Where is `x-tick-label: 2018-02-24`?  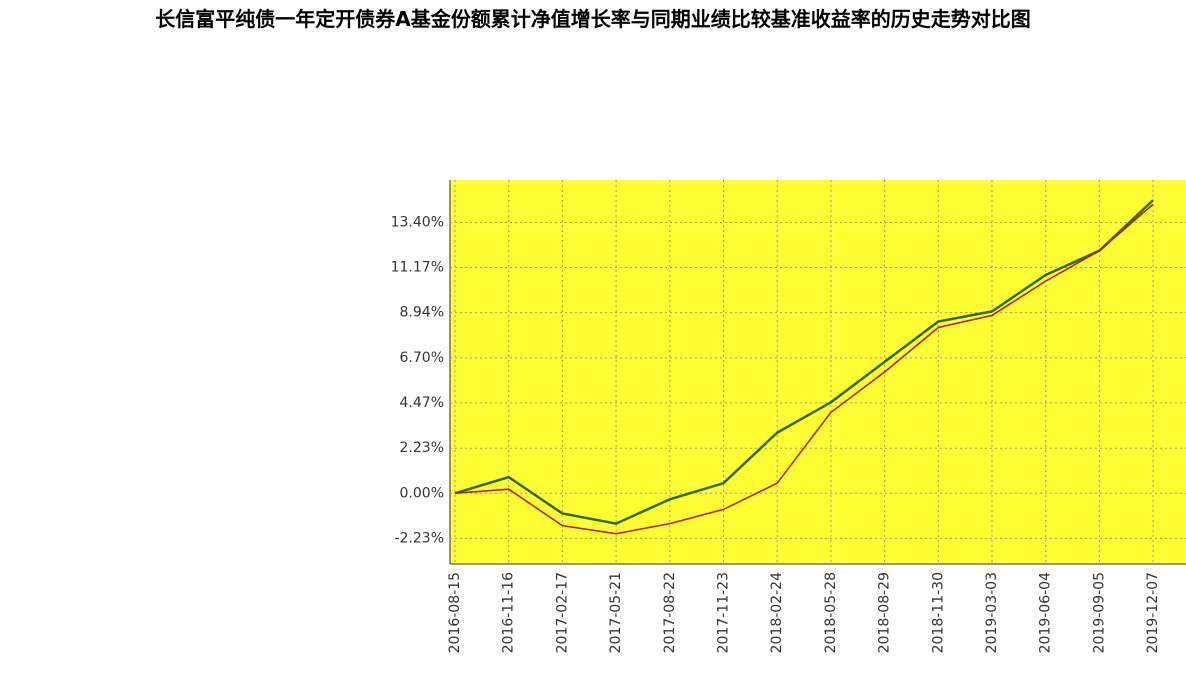
x-tick-label: 2018-02-24 is located at coordinates (777, 612).